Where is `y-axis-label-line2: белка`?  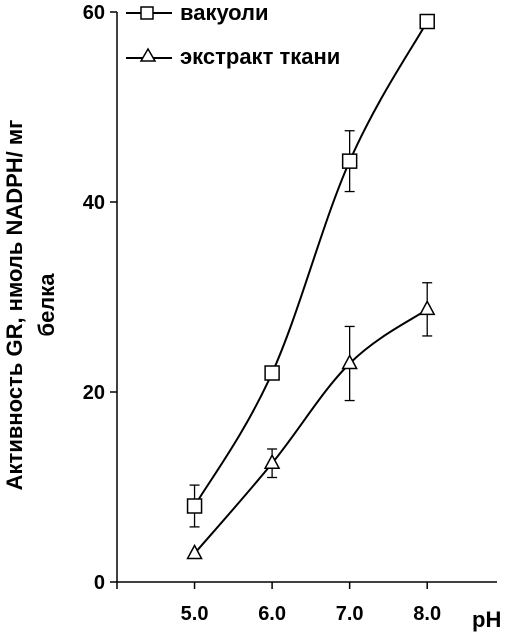 y-axis-label-line2: белка is located at coordinates (46, 305).